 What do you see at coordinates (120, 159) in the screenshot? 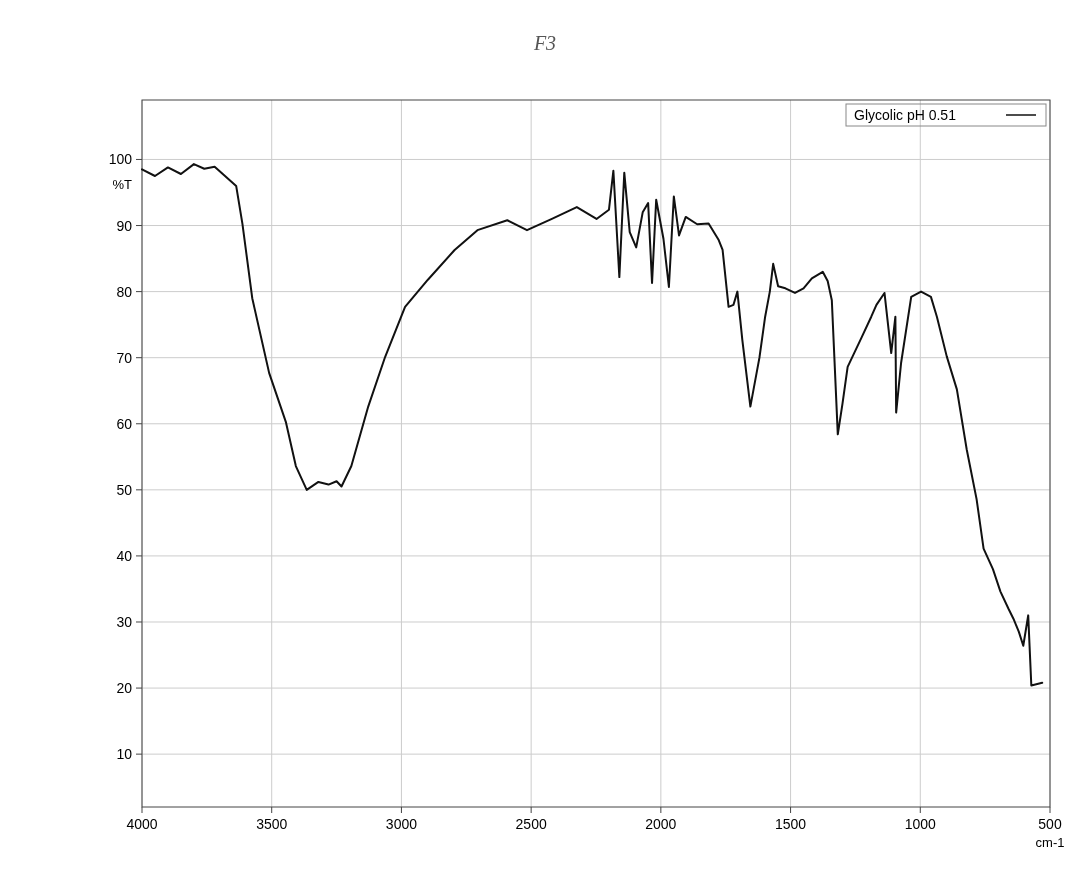
I see `y-tick-label: 100` at bounding box center [120, 159].